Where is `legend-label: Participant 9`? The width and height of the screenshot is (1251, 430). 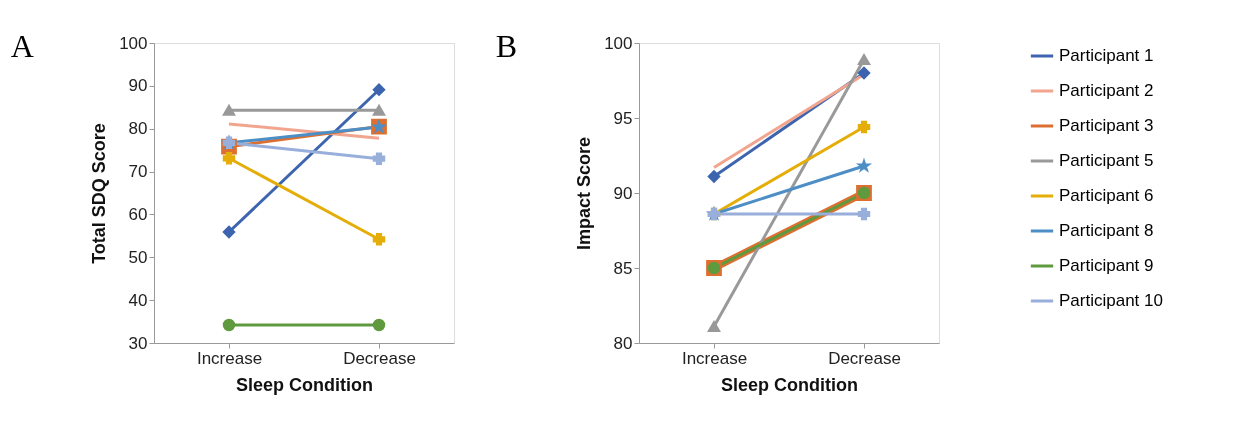 legend-label: Participant 9 is located at coordinates (1106, 265).